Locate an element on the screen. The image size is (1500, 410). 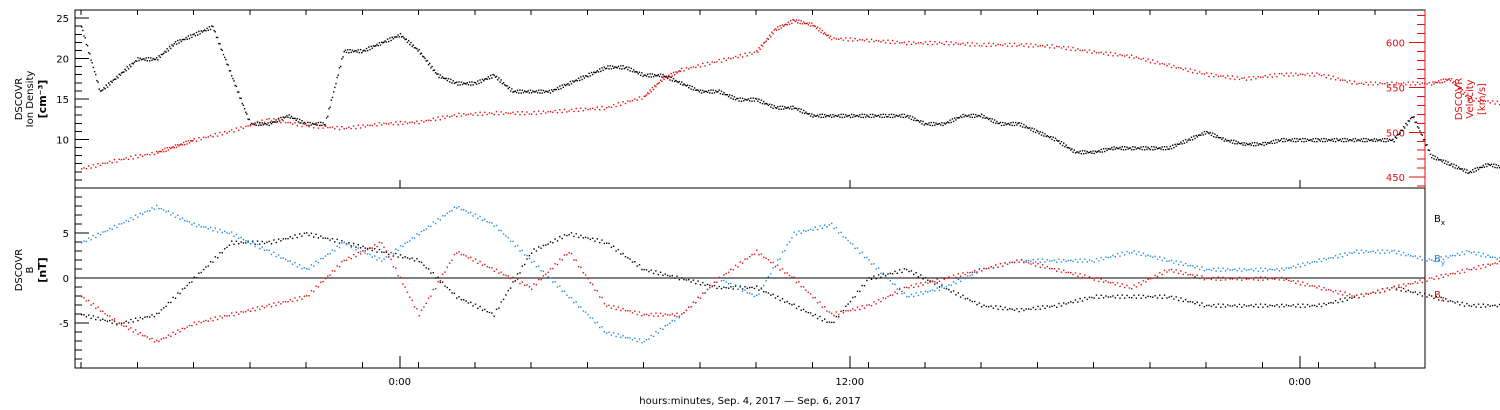
density-axis-label: Ion Density is located at coordinates (30, 99).